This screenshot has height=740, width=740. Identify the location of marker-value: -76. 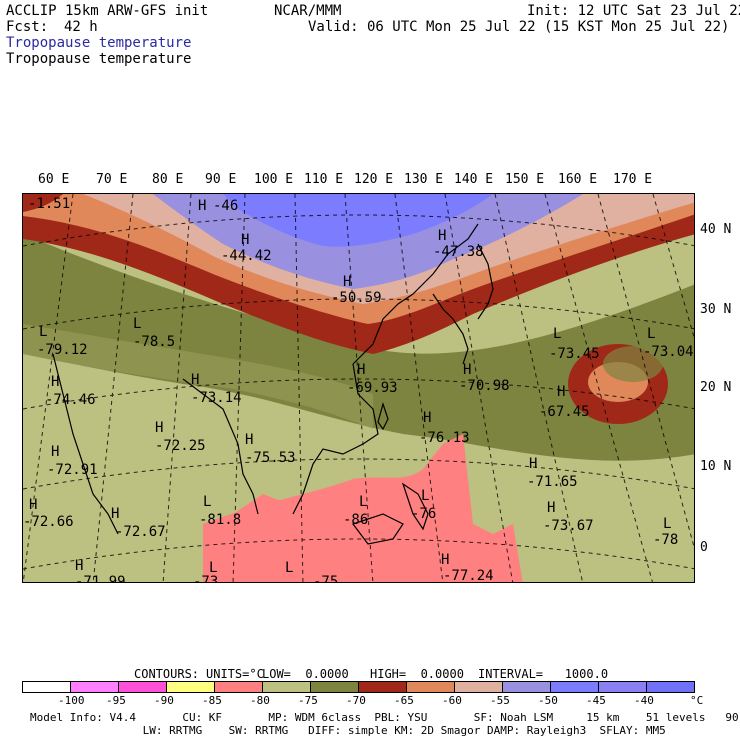
(423, 514).